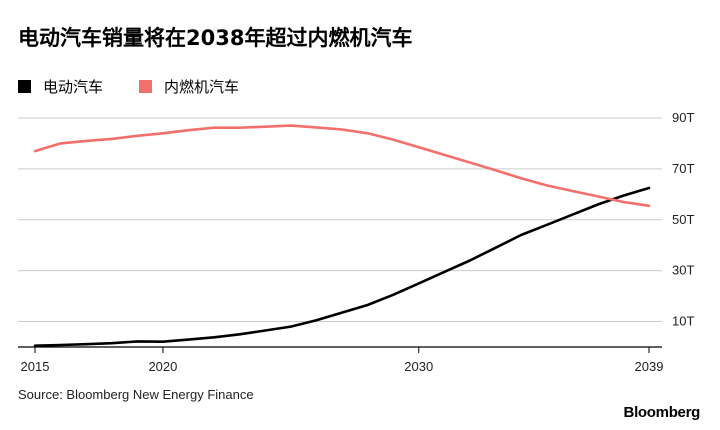 The height and width of the screenshot is (430, 720). Describe the element at coordinates (202, 87) in the screenshot. I see `legend-label-ice: 内燃机汽车` at that location.